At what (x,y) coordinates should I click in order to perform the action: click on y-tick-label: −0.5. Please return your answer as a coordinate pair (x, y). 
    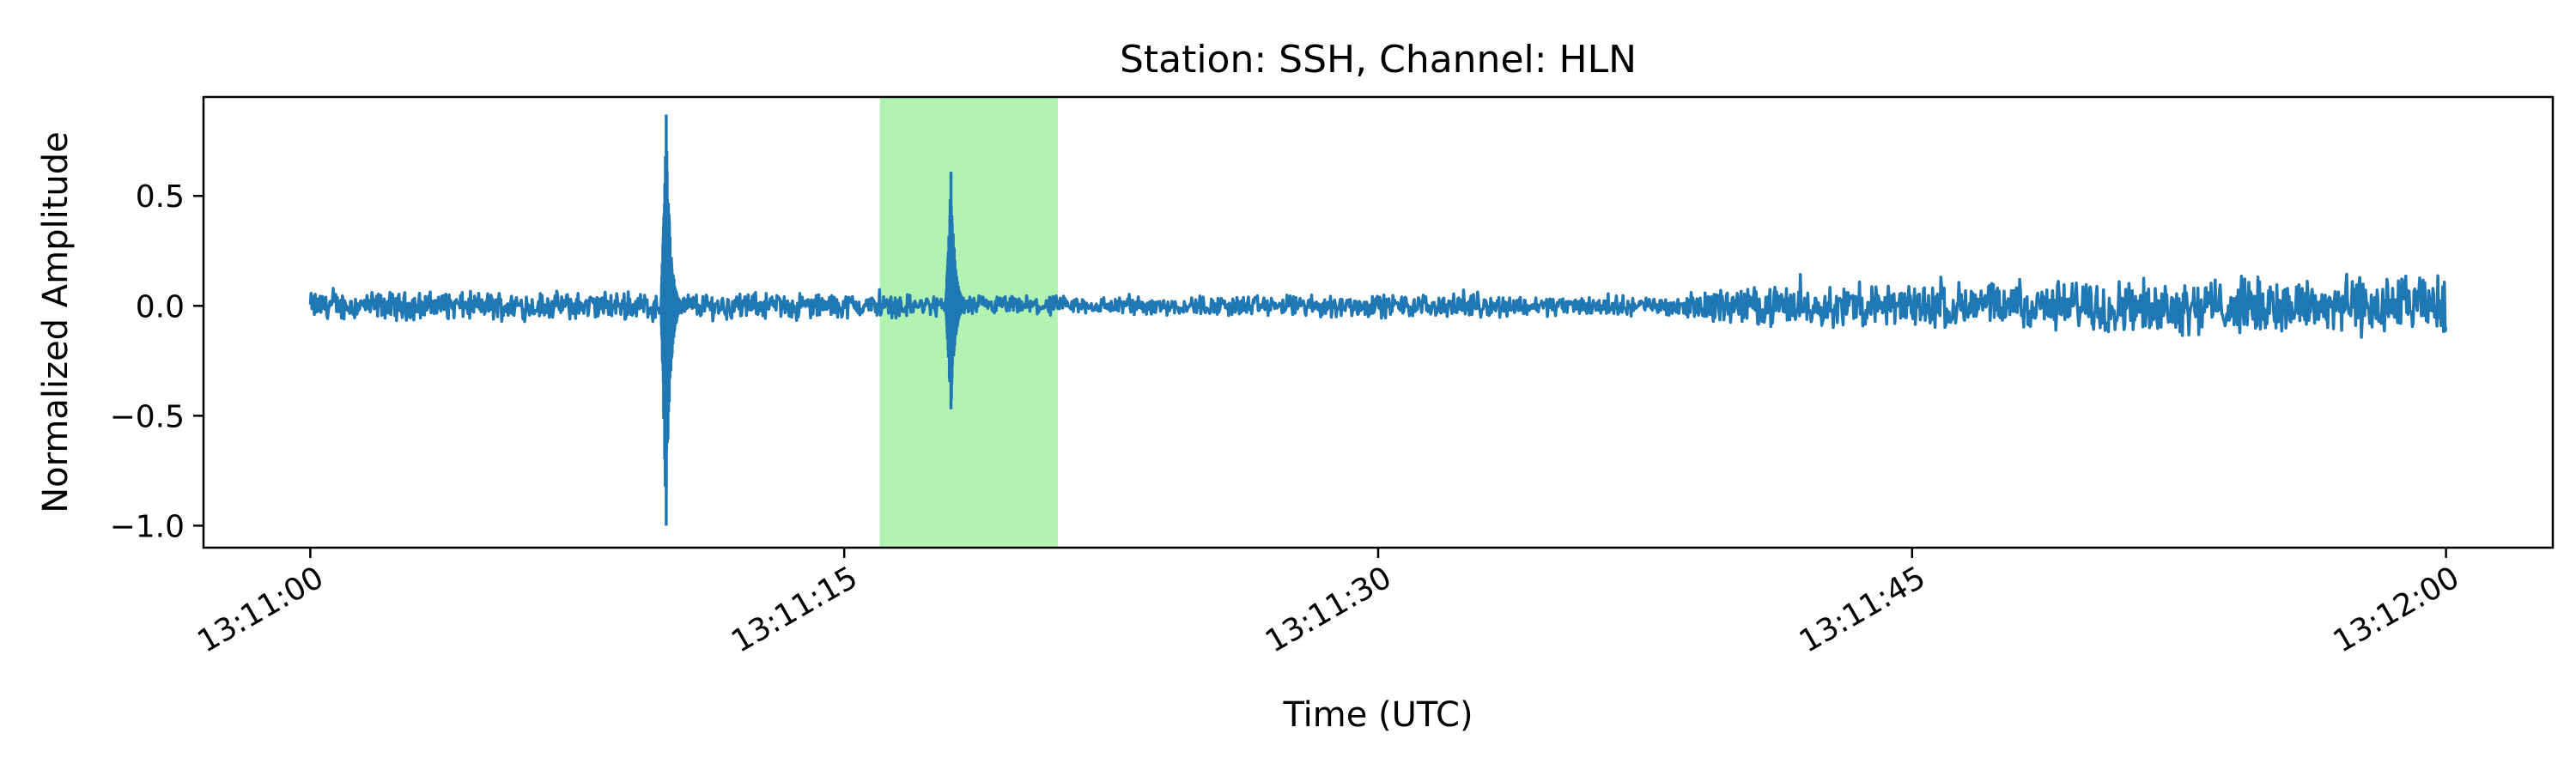
    Looking at the image, I should click on (148, 416).